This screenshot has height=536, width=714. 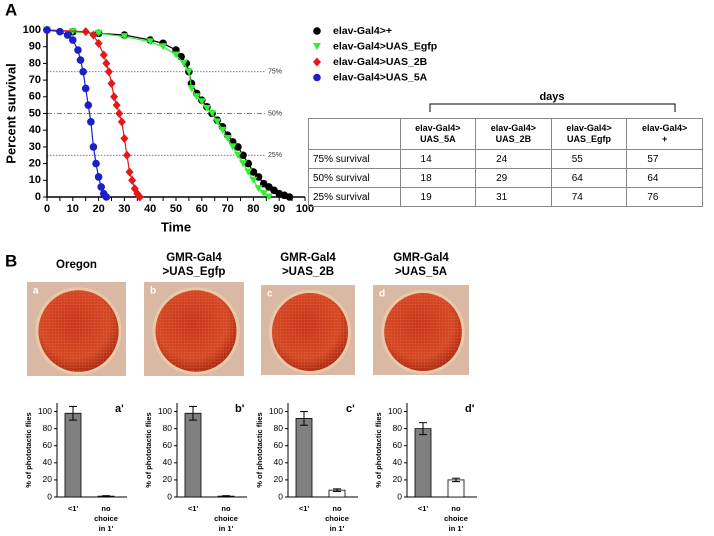 I want to click on panel-label: A, so click(x=11, y=9).